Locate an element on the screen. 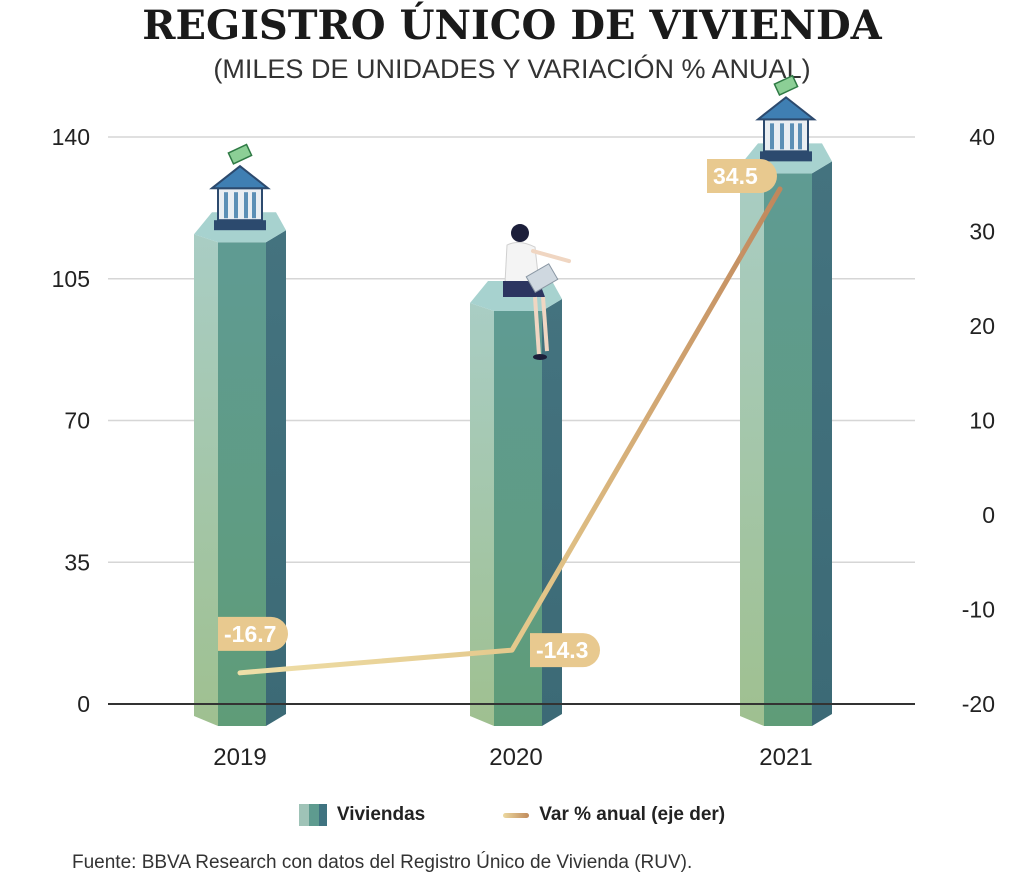 This screenshot has height=875, width=1024. person-with-laptop-icon is located at coordinates (537, 292).